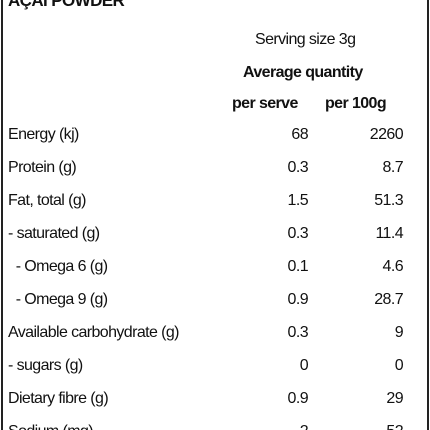 The height and width of the screenshot is (430, 430). Describe the element at coordinates (386, 134) in the screenshot. I see `per-100g: 2260` at that location.